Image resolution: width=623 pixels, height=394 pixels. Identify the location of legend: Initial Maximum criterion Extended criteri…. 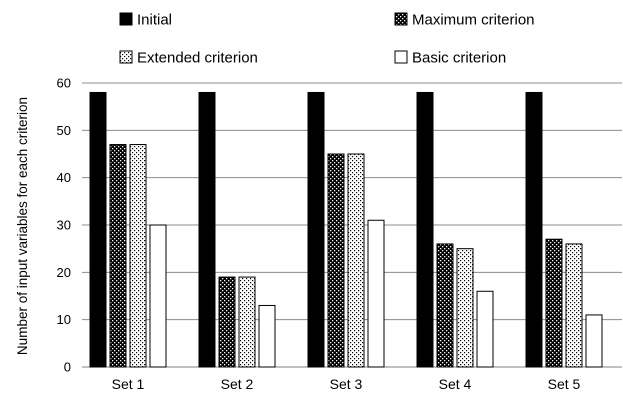
(327, 39).